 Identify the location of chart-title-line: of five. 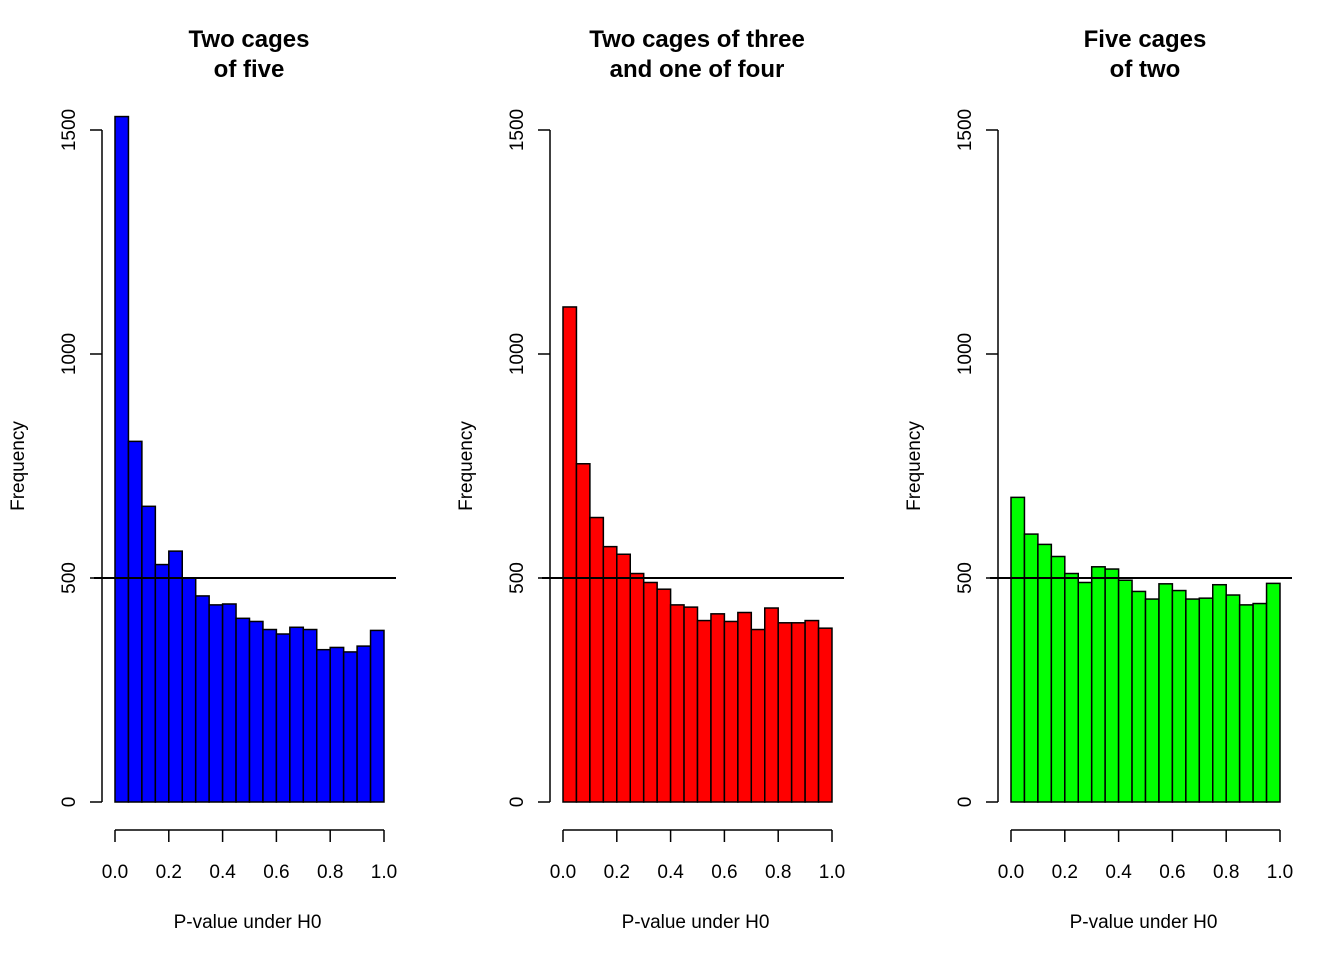
(249, 69).